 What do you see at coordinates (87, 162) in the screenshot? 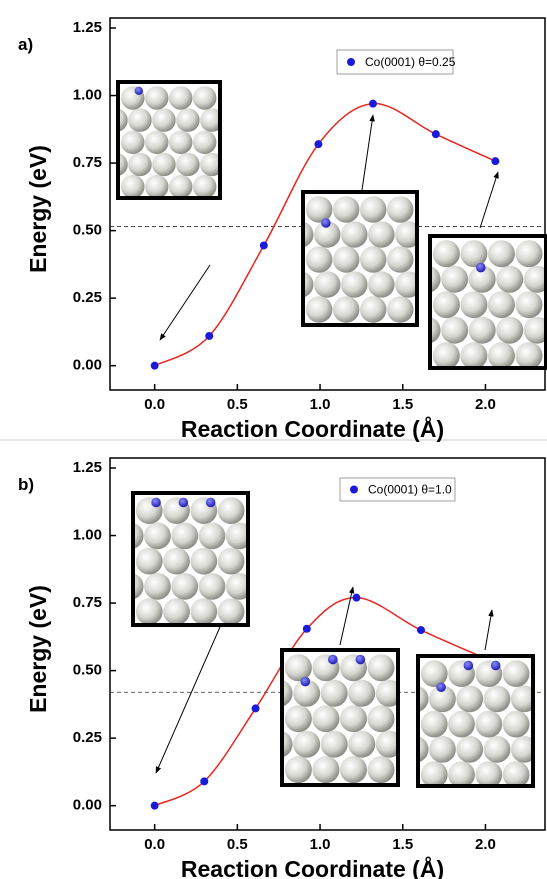
I see `y-tick-label: 0.75` at bounding box center [87, 162].